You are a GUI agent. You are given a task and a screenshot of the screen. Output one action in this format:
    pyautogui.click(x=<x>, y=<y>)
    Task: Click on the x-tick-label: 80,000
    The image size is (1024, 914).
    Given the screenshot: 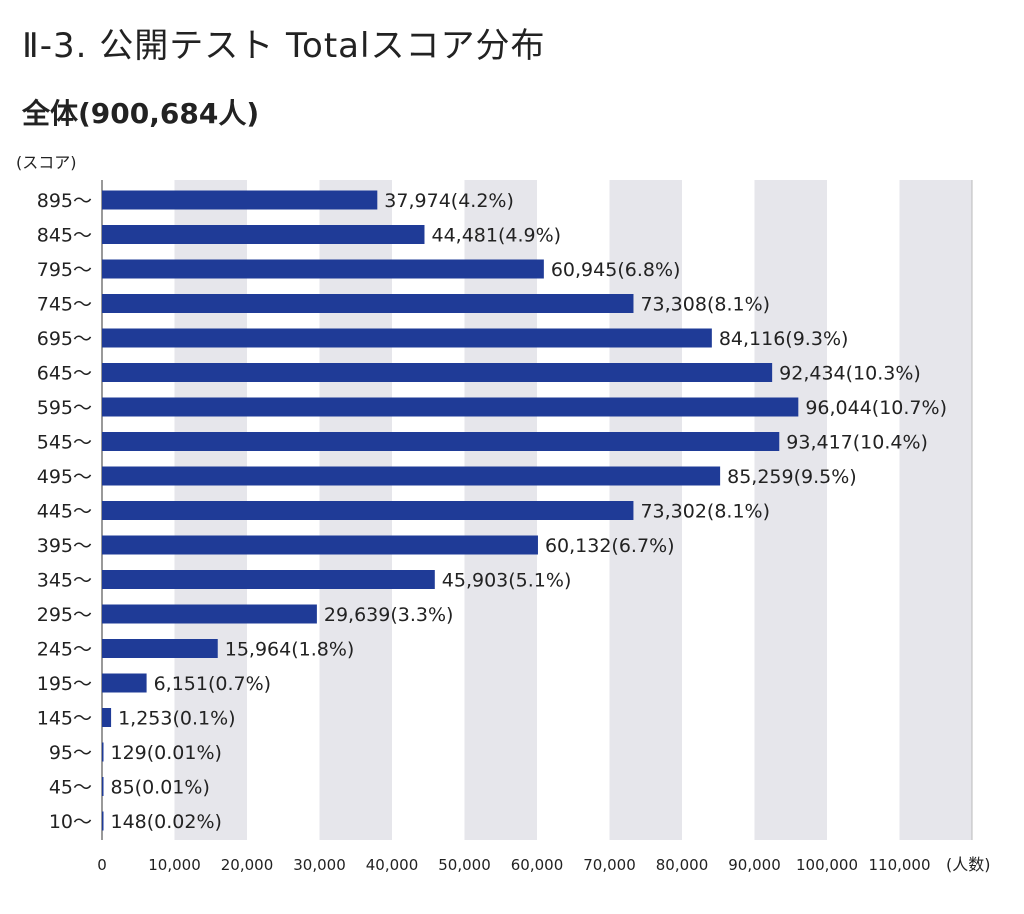 What is the action you would take?
    pyautogui.click(x=682, y=865)
    